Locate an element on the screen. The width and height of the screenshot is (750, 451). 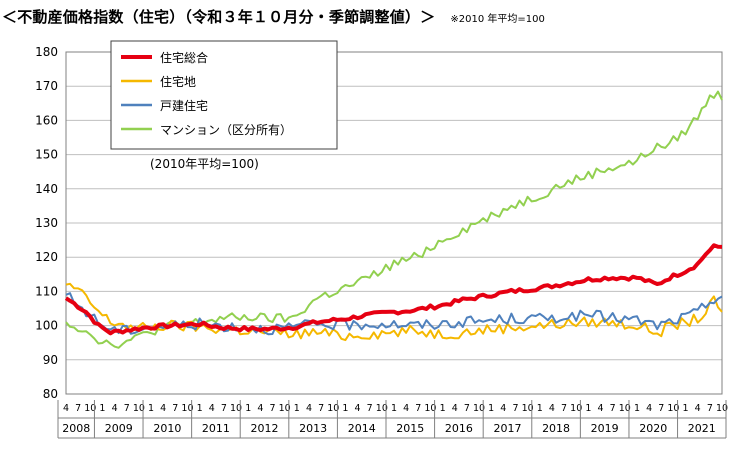
y-axis: 80 90 100 110 120 130 140 150 160 170 180 is located at coordinates (46, 223).